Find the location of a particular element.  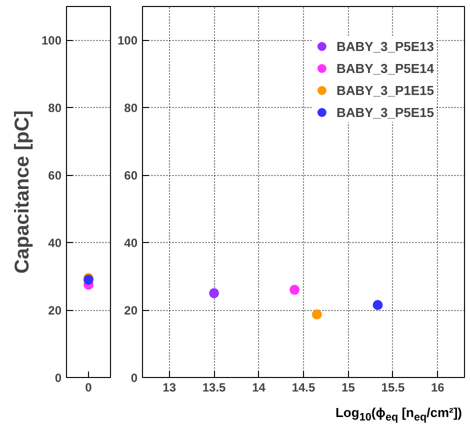

x-tick-label: 14 is located at coordinates (259, 387).